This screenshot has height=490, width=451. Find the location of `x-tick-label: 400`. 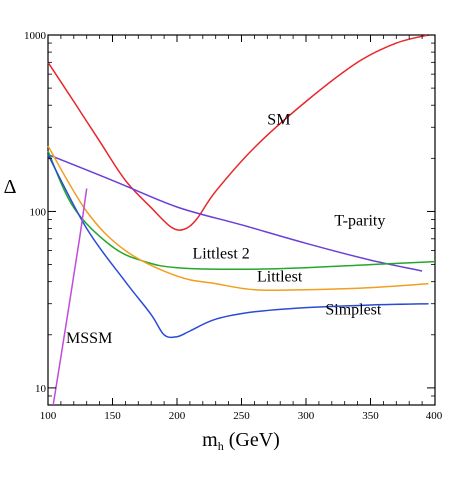

x-tick-label: 400 is located at coordinates (434, 416).